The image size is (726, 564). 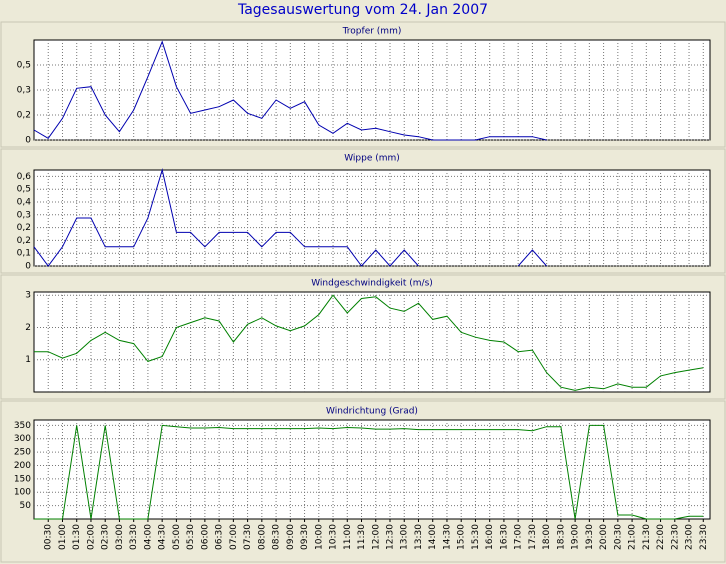 What do you see at coordinates (24, 177) in the screenshot?
I see `y-tick-label: 0,6` at bounding box center [24, 177].